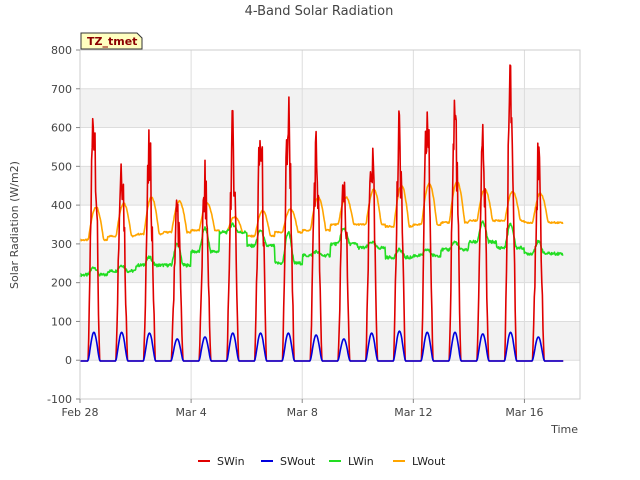  I want to click on series-line-lwin, so click(321, 249).